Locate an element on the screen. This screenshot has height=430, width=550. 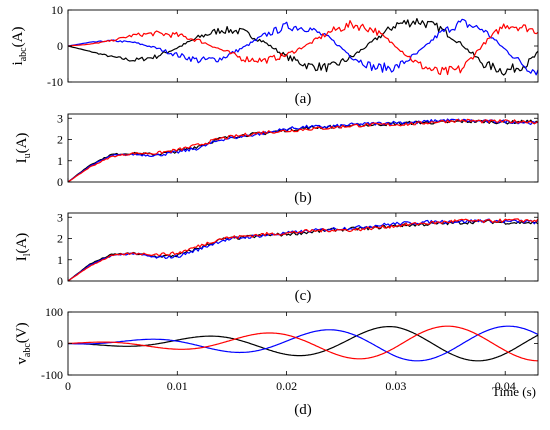
panel-caption: (b) is located at coordinates (303, 198).